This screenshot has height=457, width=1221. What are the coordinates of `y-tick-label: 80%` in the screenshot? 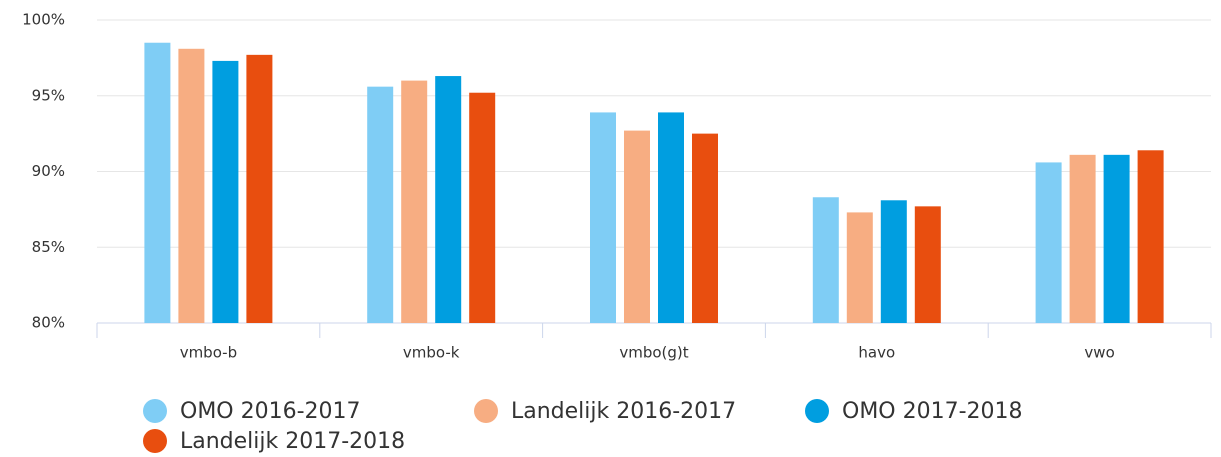 It's located at (48, 323).